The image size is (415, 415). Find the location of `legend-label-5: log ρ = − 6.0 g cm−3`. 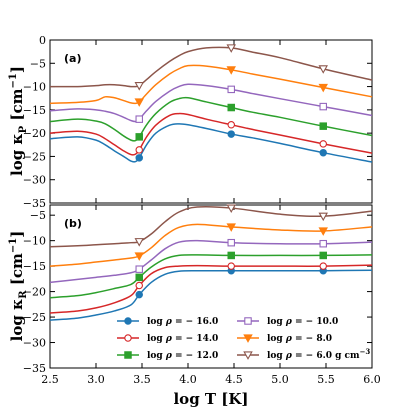

legend-label-5: log ρ = − 6.0 g cm−3 is located at coordinates (318, 354).